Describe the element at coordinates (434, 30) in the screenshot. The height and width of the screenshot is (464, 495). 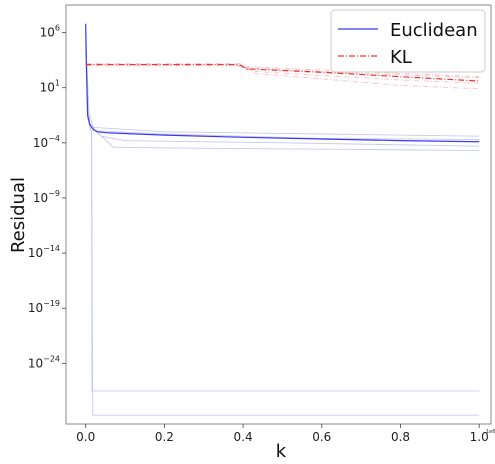
I see `legend-label-euclidean: Euclidean` at that location.